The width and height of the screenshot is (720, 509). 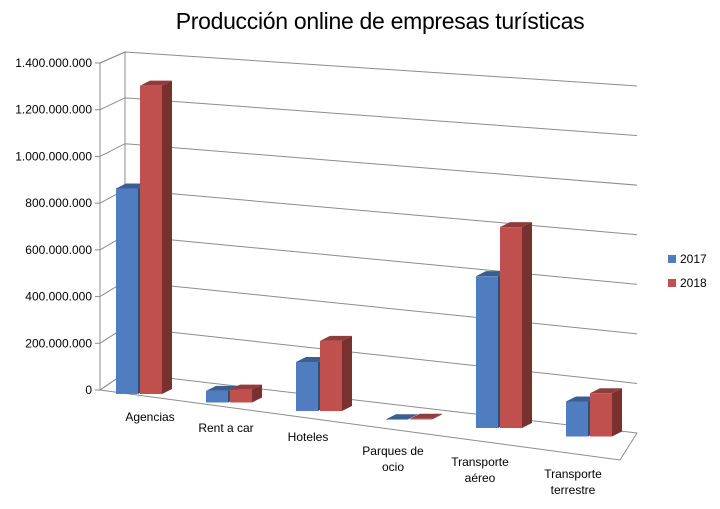 I want to click on legend-label-2018: 2018, so click(x=693, y=283).